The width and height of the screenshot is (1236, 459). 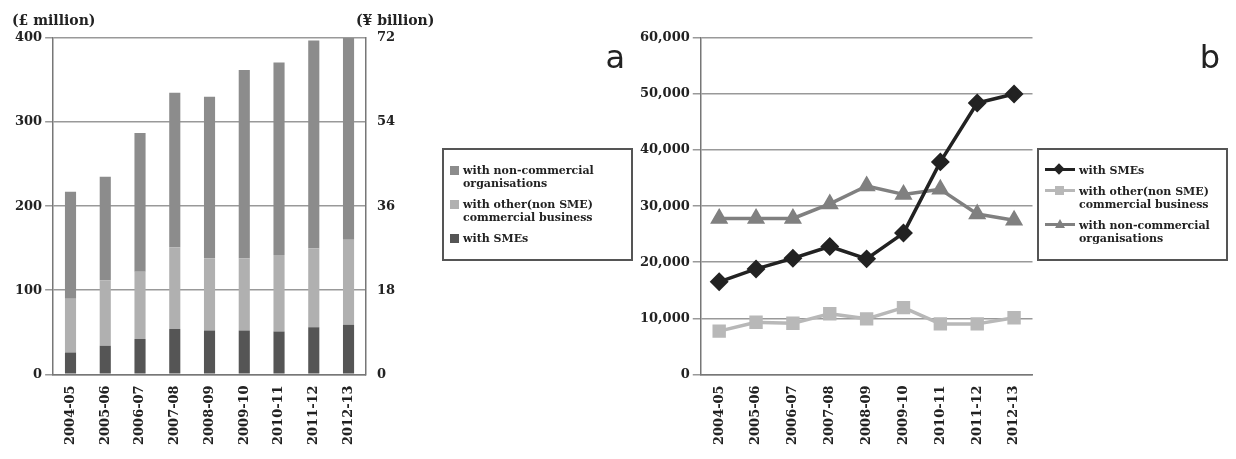 What do you see at coordinates (385, 205) in the screenshot?
I see `y2-tick-label: 36` at bounding box center [385, 205].